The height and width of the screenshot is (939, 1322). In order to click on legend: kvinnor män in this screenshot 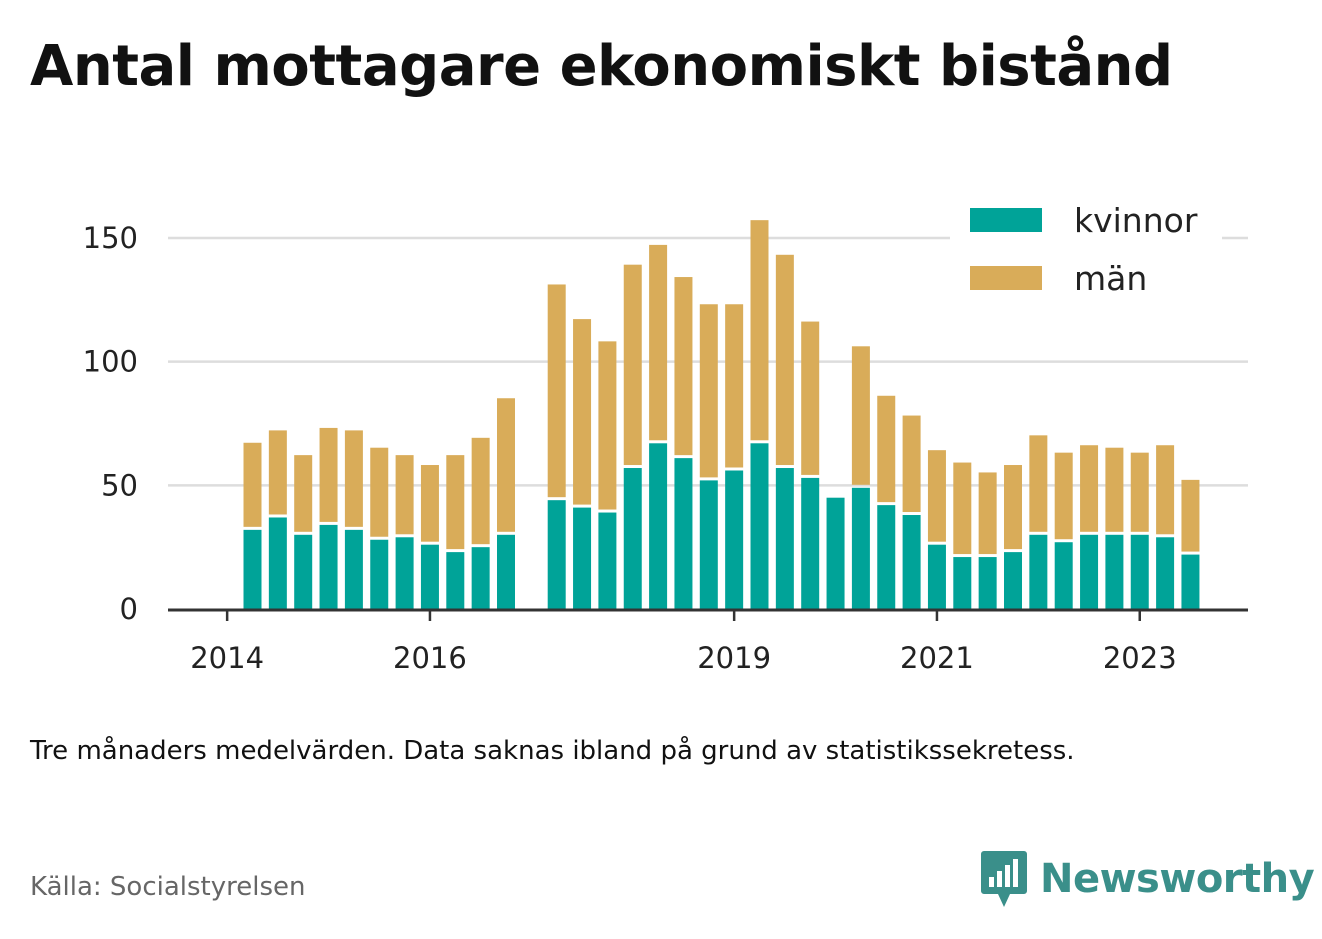, I will do `click(1086, 256)`.